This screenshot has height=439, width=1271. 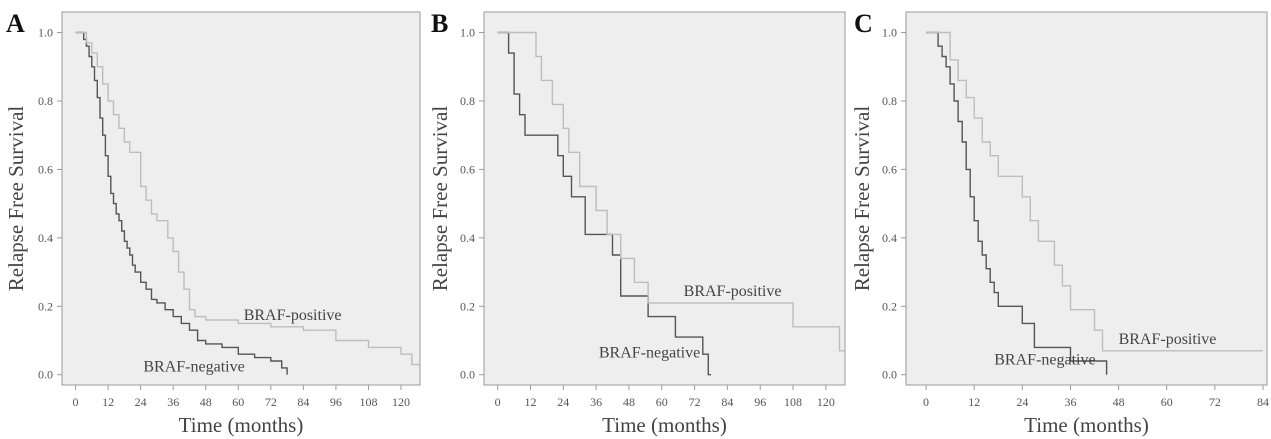 I want to click on panel-label: C, so click(x=863, y=23).